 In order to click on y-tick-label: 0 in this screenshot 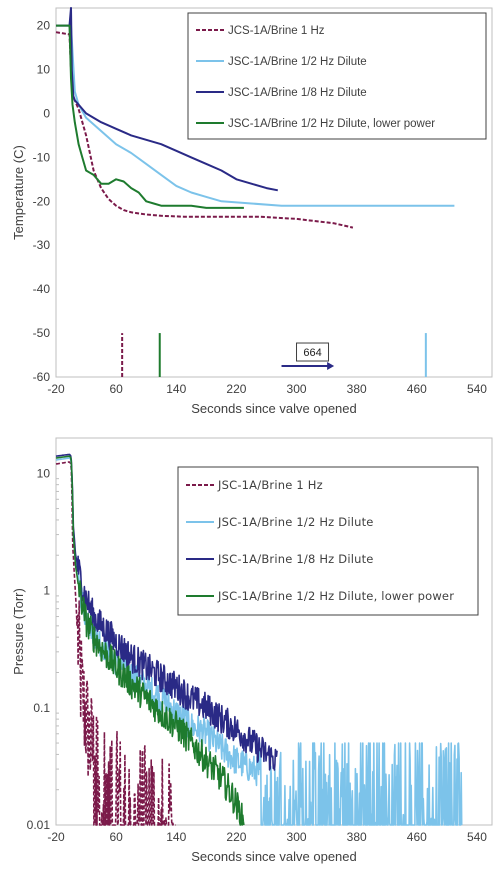, I will do `click(46, 113)`.